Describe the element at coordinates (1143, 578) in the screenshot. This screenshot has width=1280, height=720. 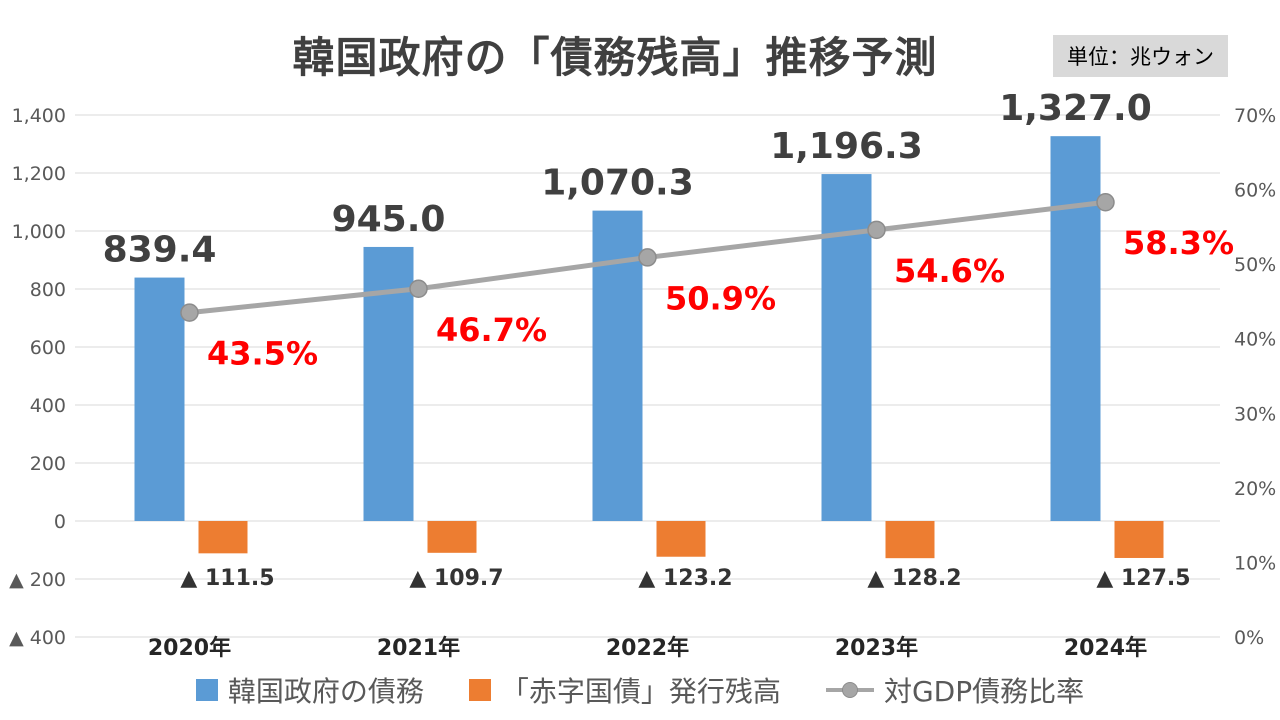
I see `deficit-value-label: ▲ 127.5` at that location.